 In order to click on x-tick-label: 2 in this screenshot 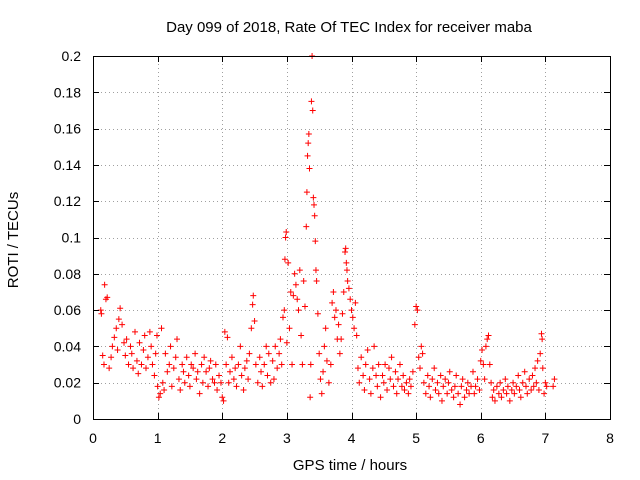, I will do `click(222, 438)`.